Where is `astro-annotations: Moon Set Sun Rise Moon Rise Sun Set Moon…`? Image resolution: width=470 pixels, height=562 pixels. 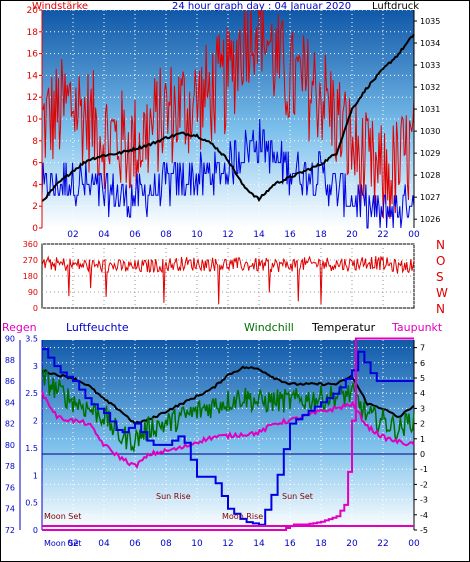
astro-annotations: Moon Set Sun Rise Moon Rise Sun Set Moon… is located at coordinates (178, 520).